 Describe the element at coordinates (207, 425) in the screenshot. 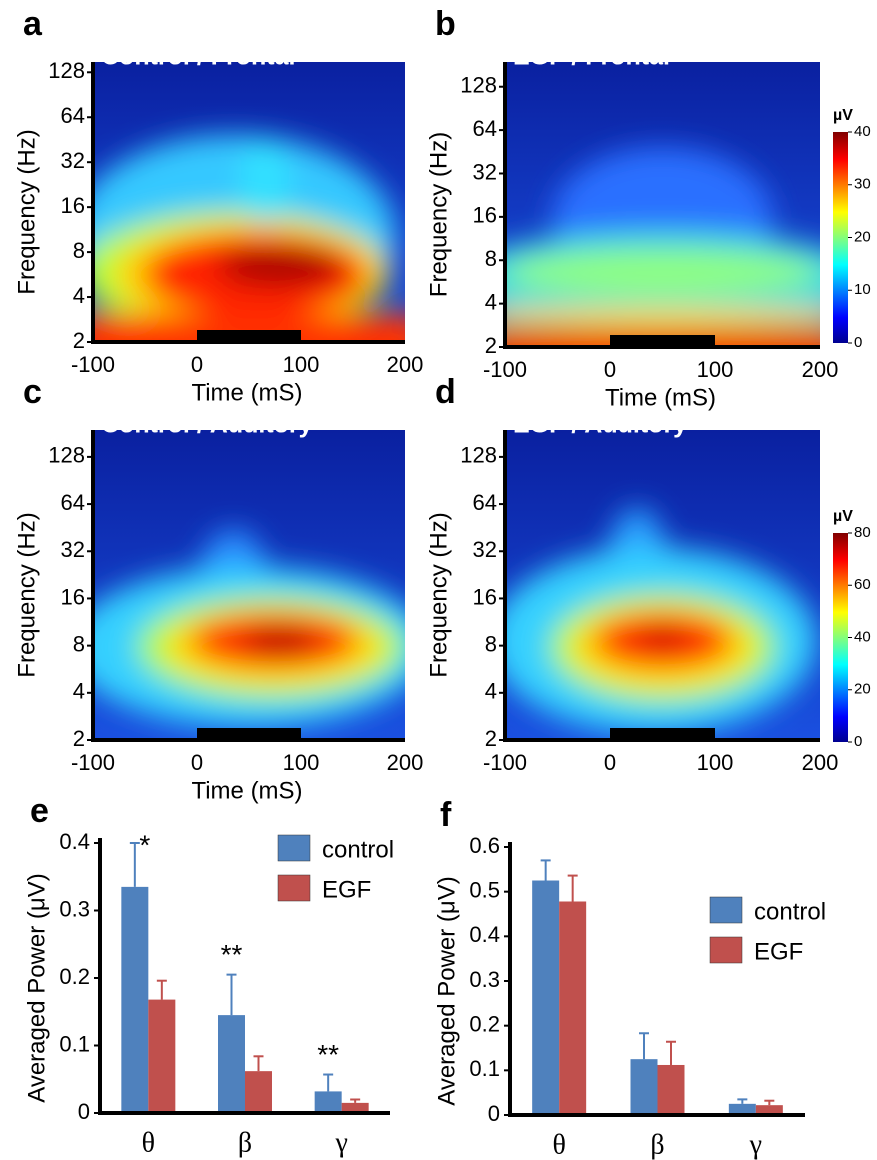

I see `title: Control / Auditory` at that location.